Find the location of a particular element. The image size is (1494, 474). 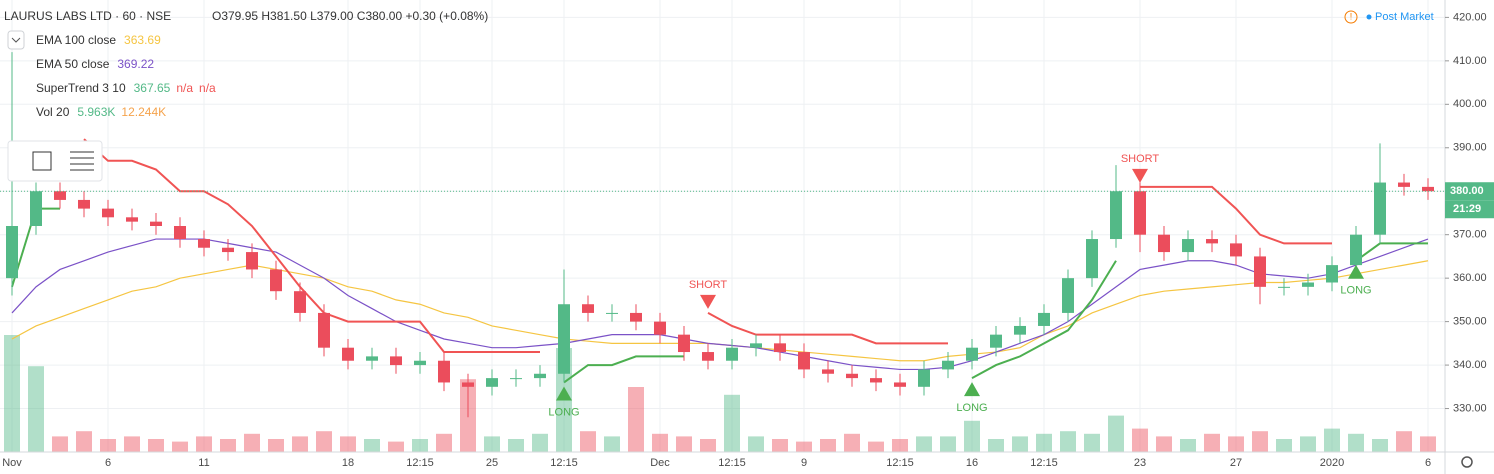

x-tick-label: 9 is located at coordinates (804, 463).